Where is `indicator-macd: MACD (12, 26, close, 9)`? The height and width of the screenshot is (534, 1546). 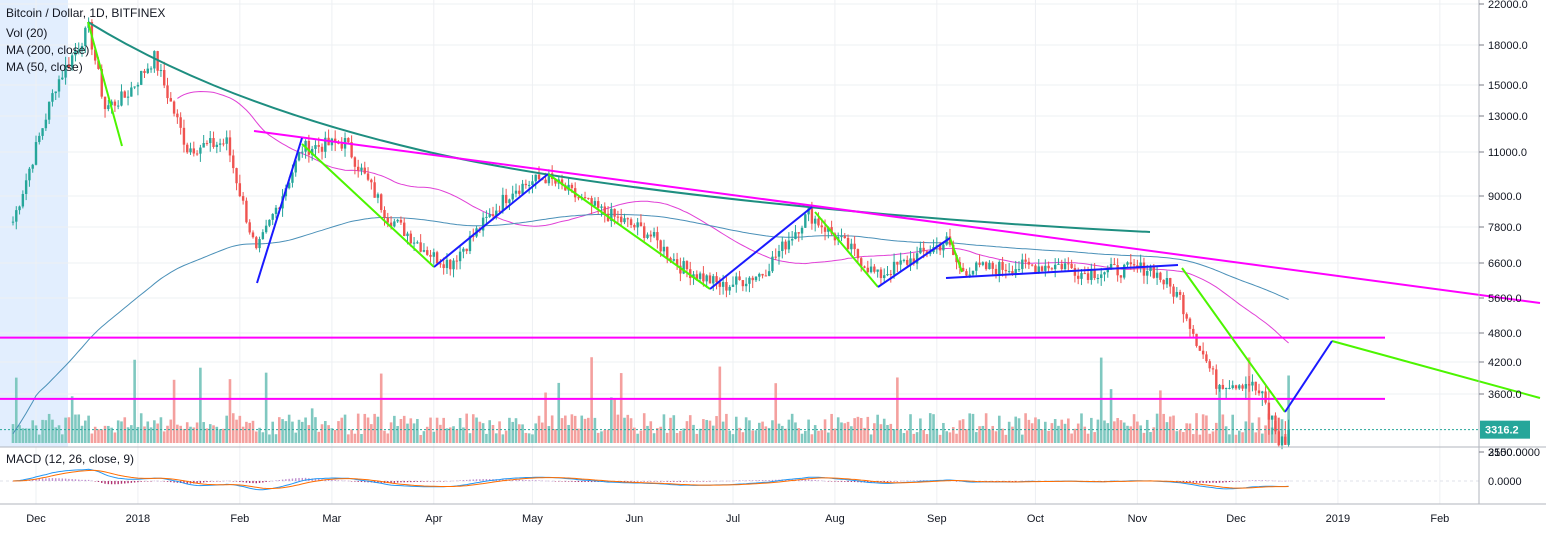 indicator-macd: MACD (12, 26, close, 9) is located at coordinates (70, 459).